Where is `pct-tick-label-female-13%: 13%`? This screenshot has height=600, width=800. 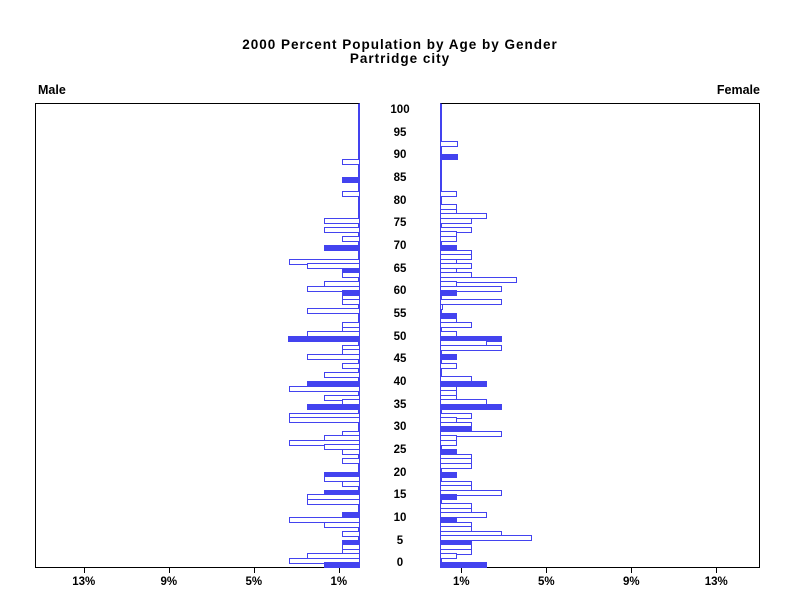 pct-tick-label-female-13%: 13% is located at coordinates (716, 582).